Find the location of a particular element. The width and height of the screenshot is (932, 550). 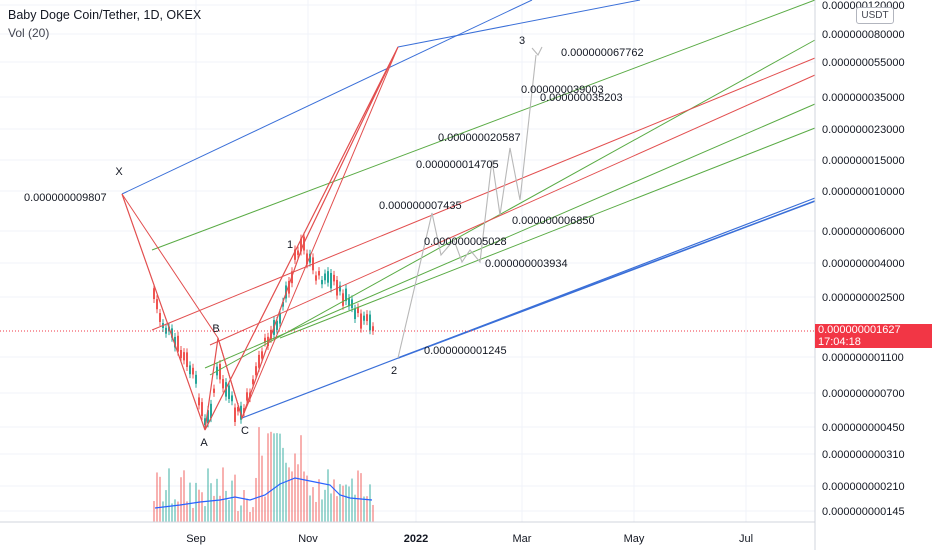

pattern-point-label: 1 is located at coordinates (290, 245).